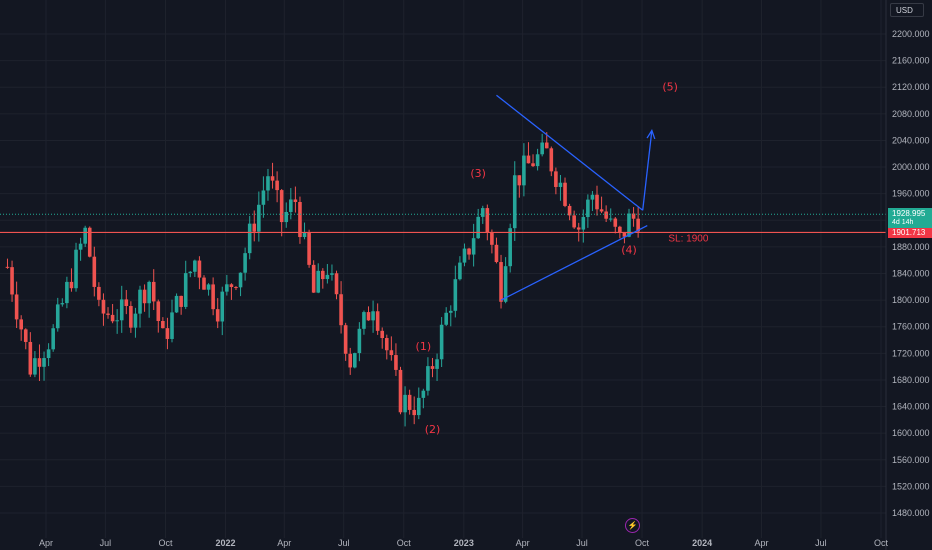 The width and height of the screenshot is (932, 550). Describe the element at coordinates (910, 218) in the screenshot. I see `last-price-badge: 1928.995 4d 14h` at that location.